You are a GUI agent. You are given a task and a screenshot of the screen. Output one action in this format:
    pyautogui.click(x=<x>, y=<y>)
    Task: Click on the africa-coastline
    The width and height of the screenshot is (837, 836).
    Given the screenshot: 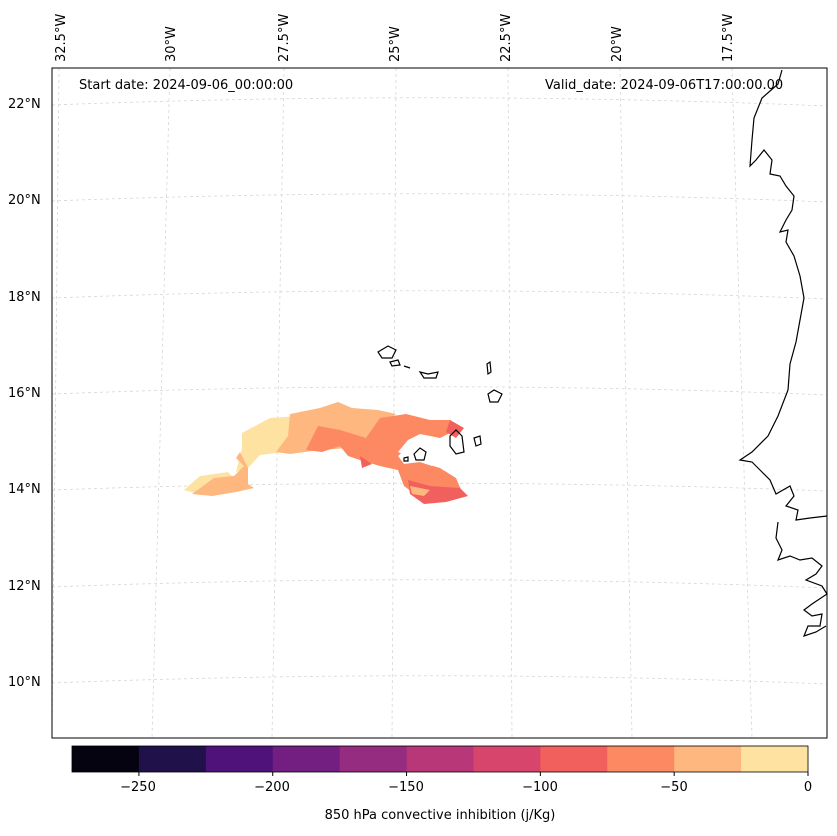 What is the action you would take?
    pyautogui.click(x=783, y=295)
    